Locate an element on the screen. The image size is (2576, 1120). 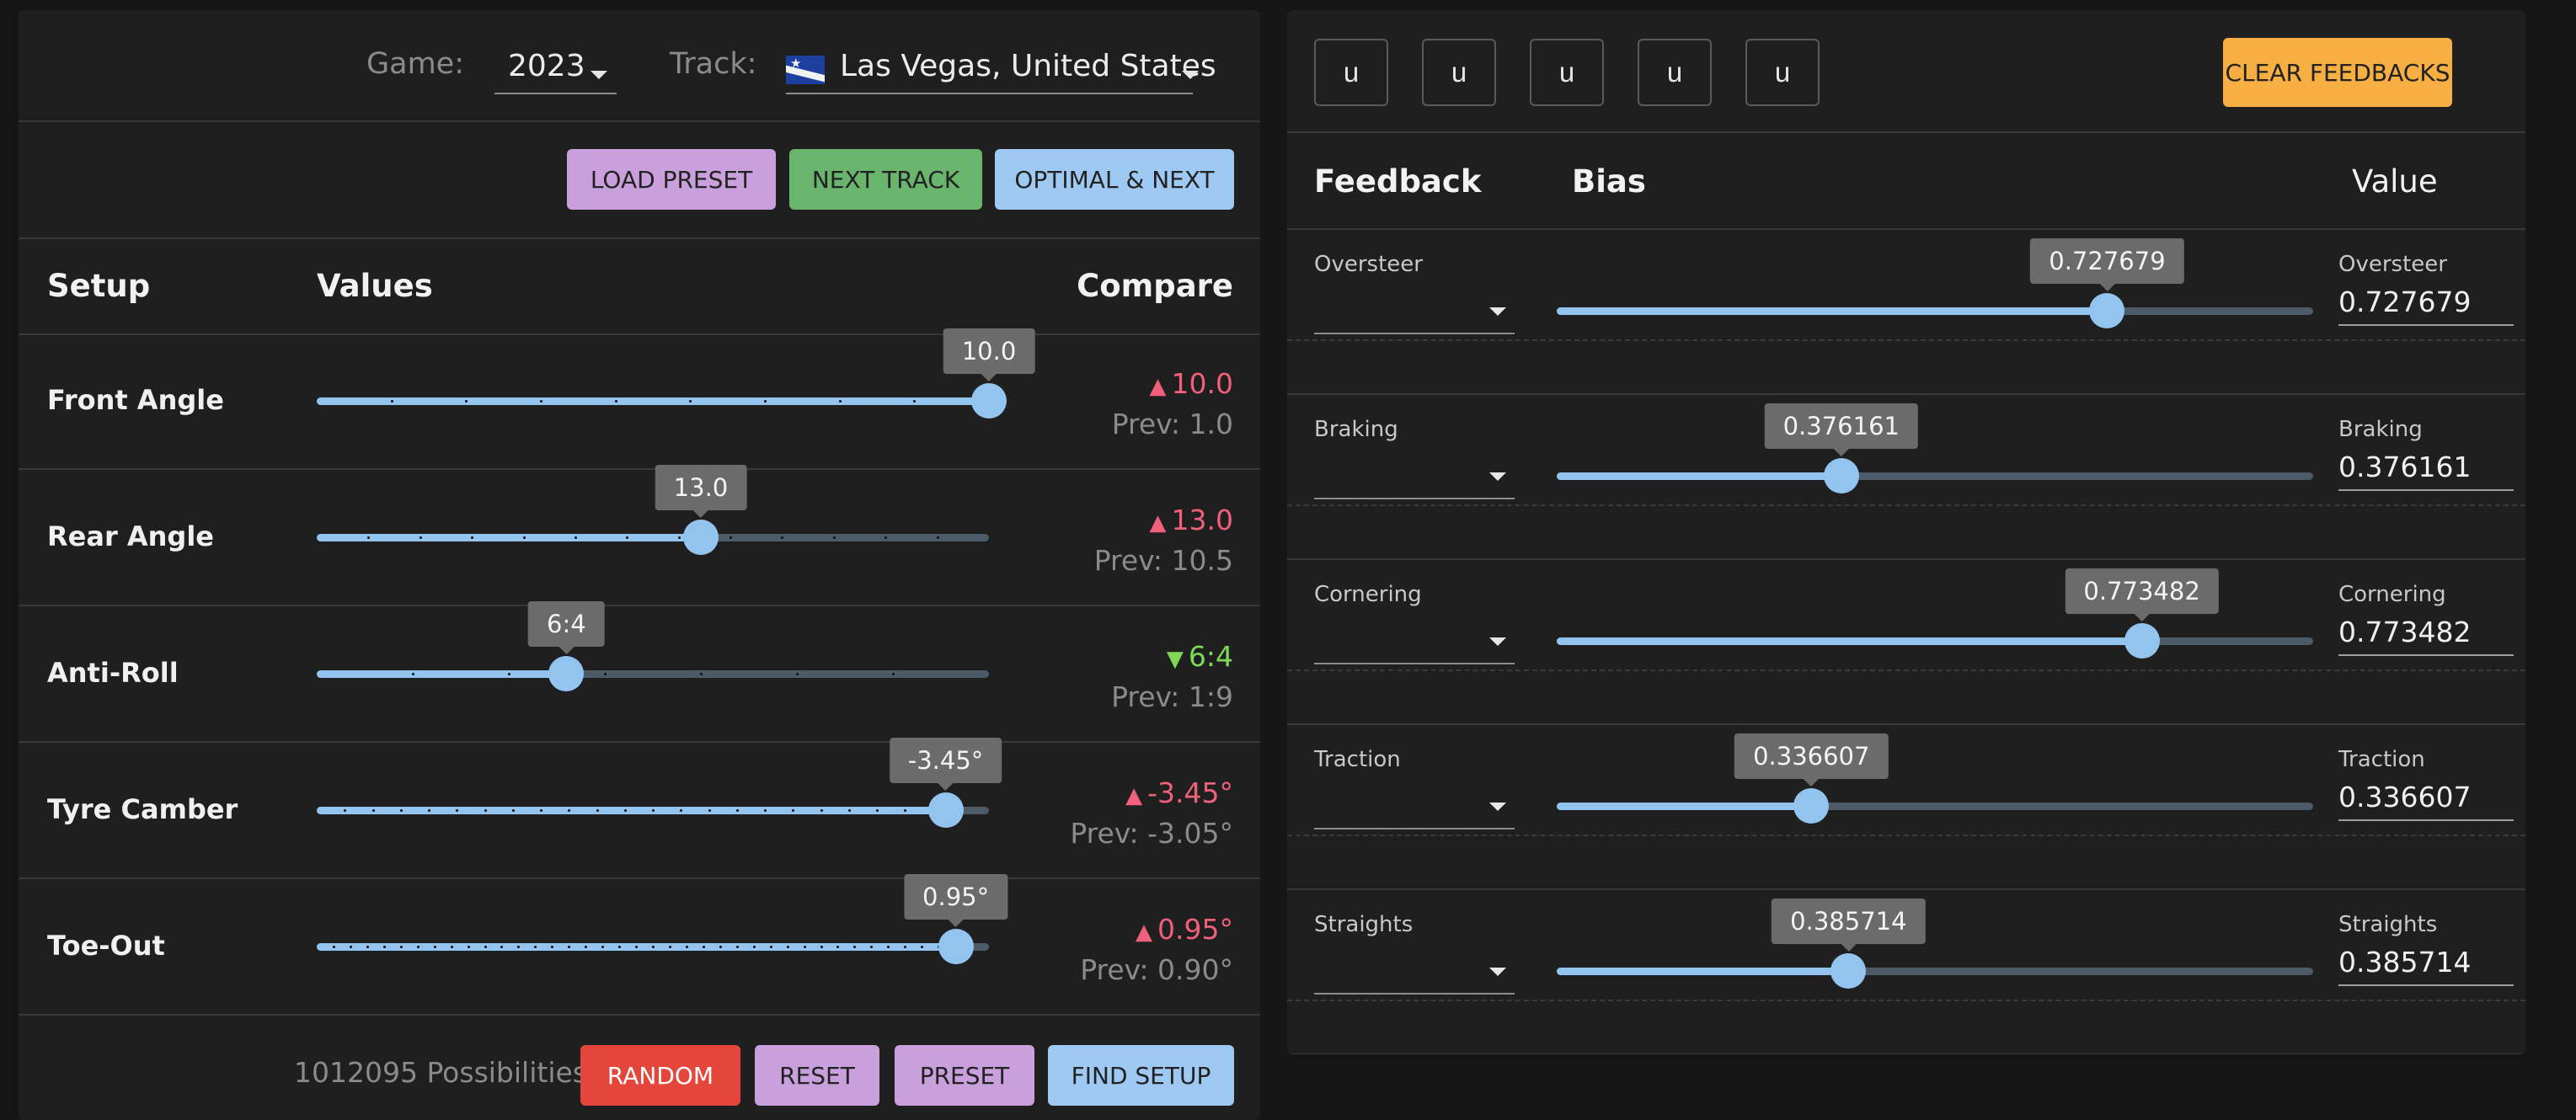
value-input: 0.336607 is located at coordinates (2426, 798).